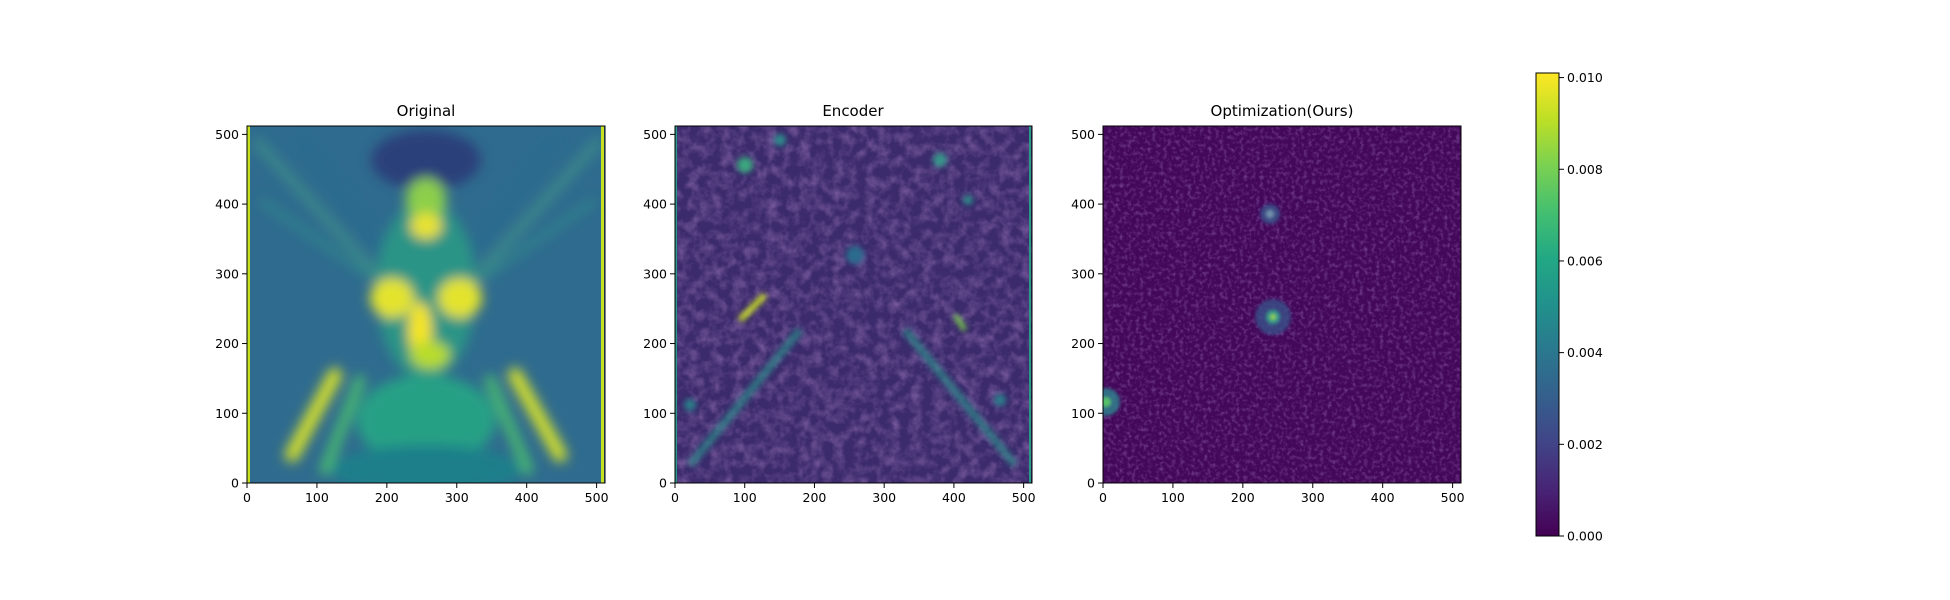  I want to click on panel-title: Optimization(Ours), so click(1282, 111).